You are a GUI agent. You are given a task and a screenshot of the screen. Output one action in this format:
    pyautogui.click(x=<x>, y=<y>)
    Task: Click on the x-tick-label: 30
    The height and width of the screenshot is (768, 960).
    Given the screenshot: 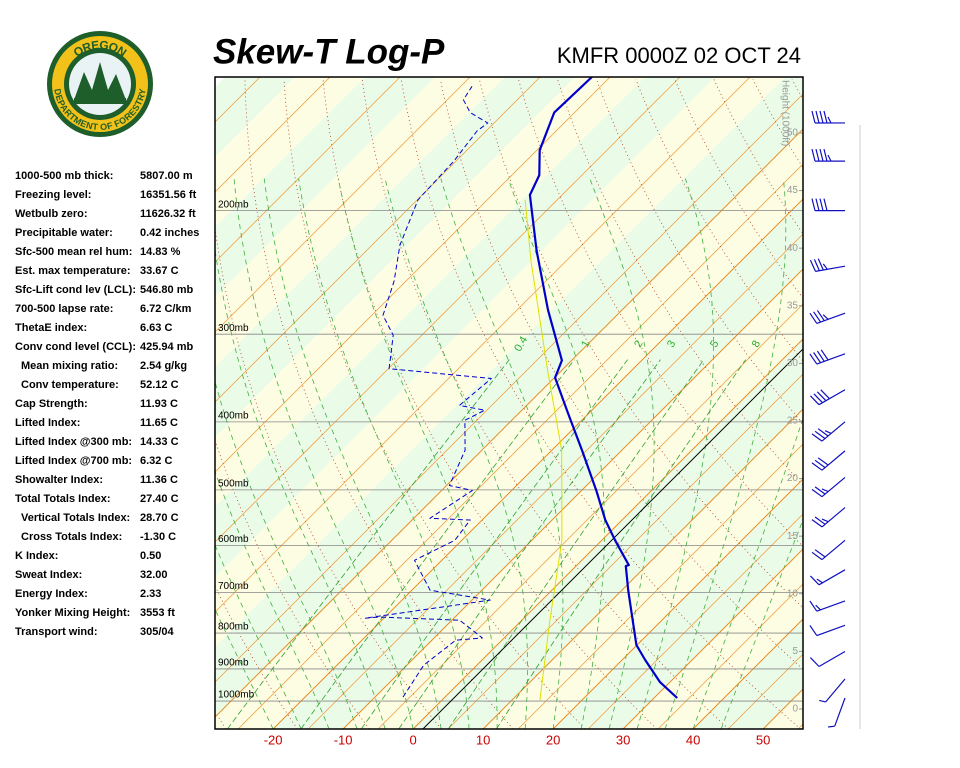 What is the action you would take?
    pyautogui.click(x=623, y=739)
    